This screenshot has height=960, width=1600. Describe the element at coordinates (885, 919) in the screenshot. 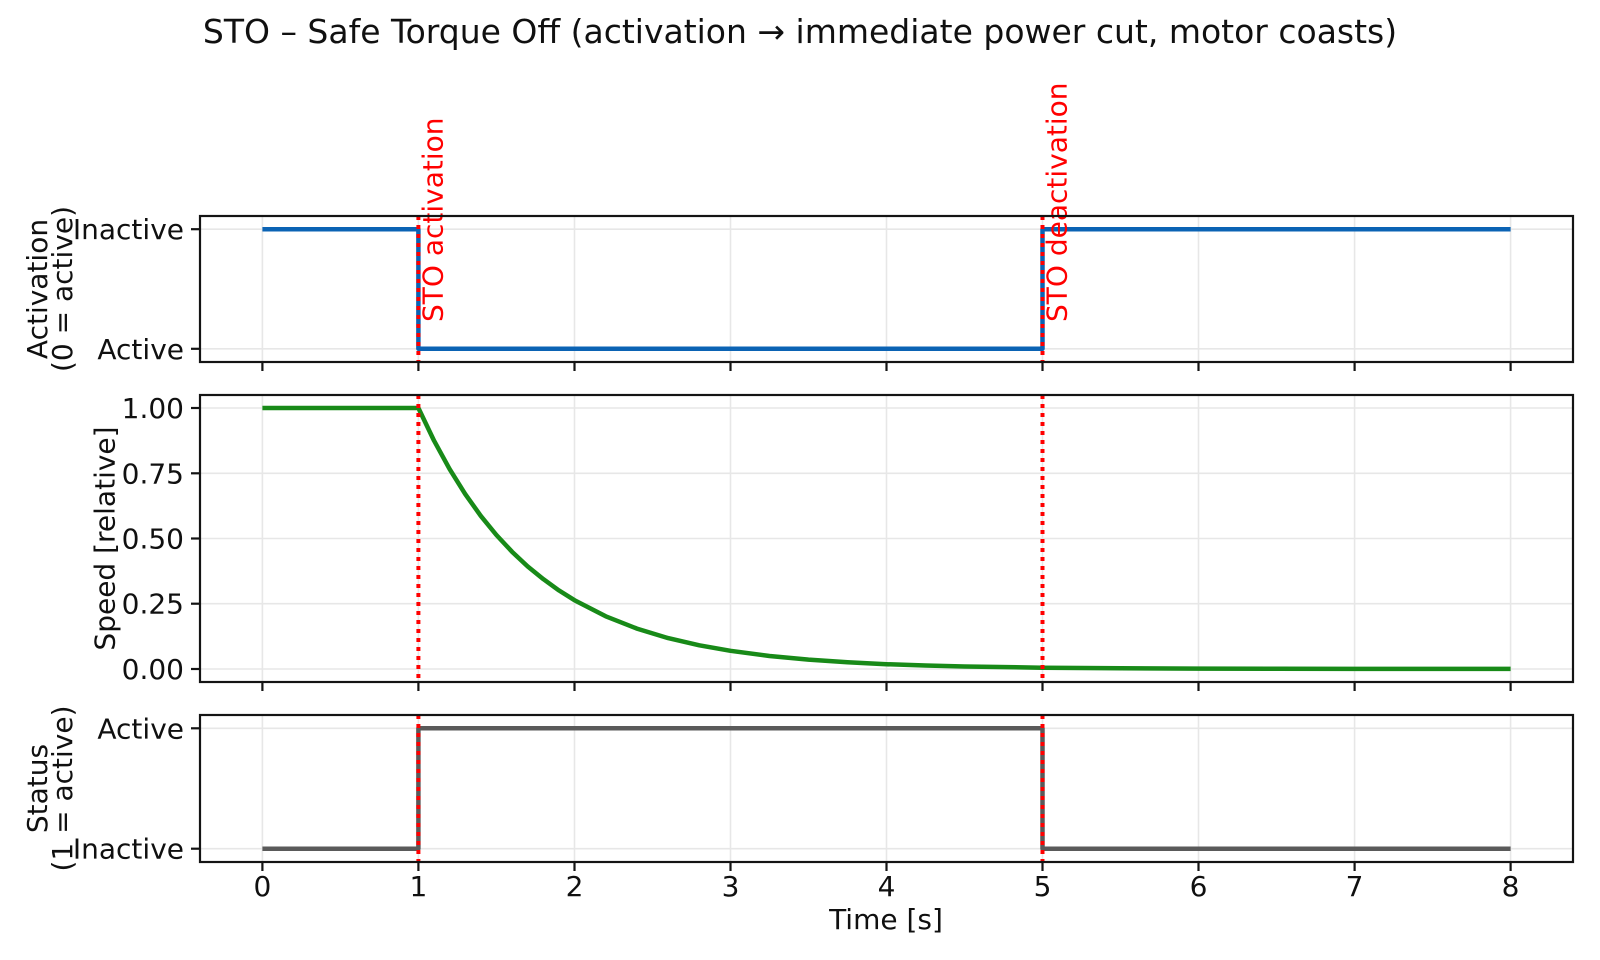

I see `x-axis-label: Time [s]` at that location.